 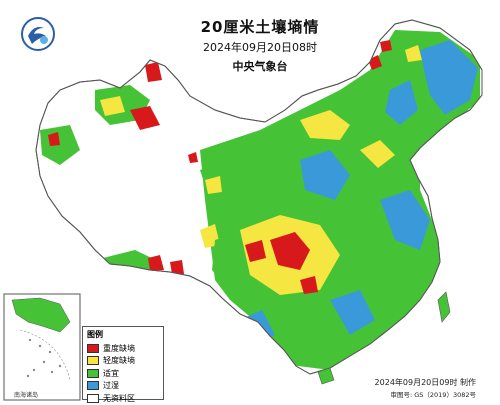 I want to click on hainan-island, so click(x=326, y=376).